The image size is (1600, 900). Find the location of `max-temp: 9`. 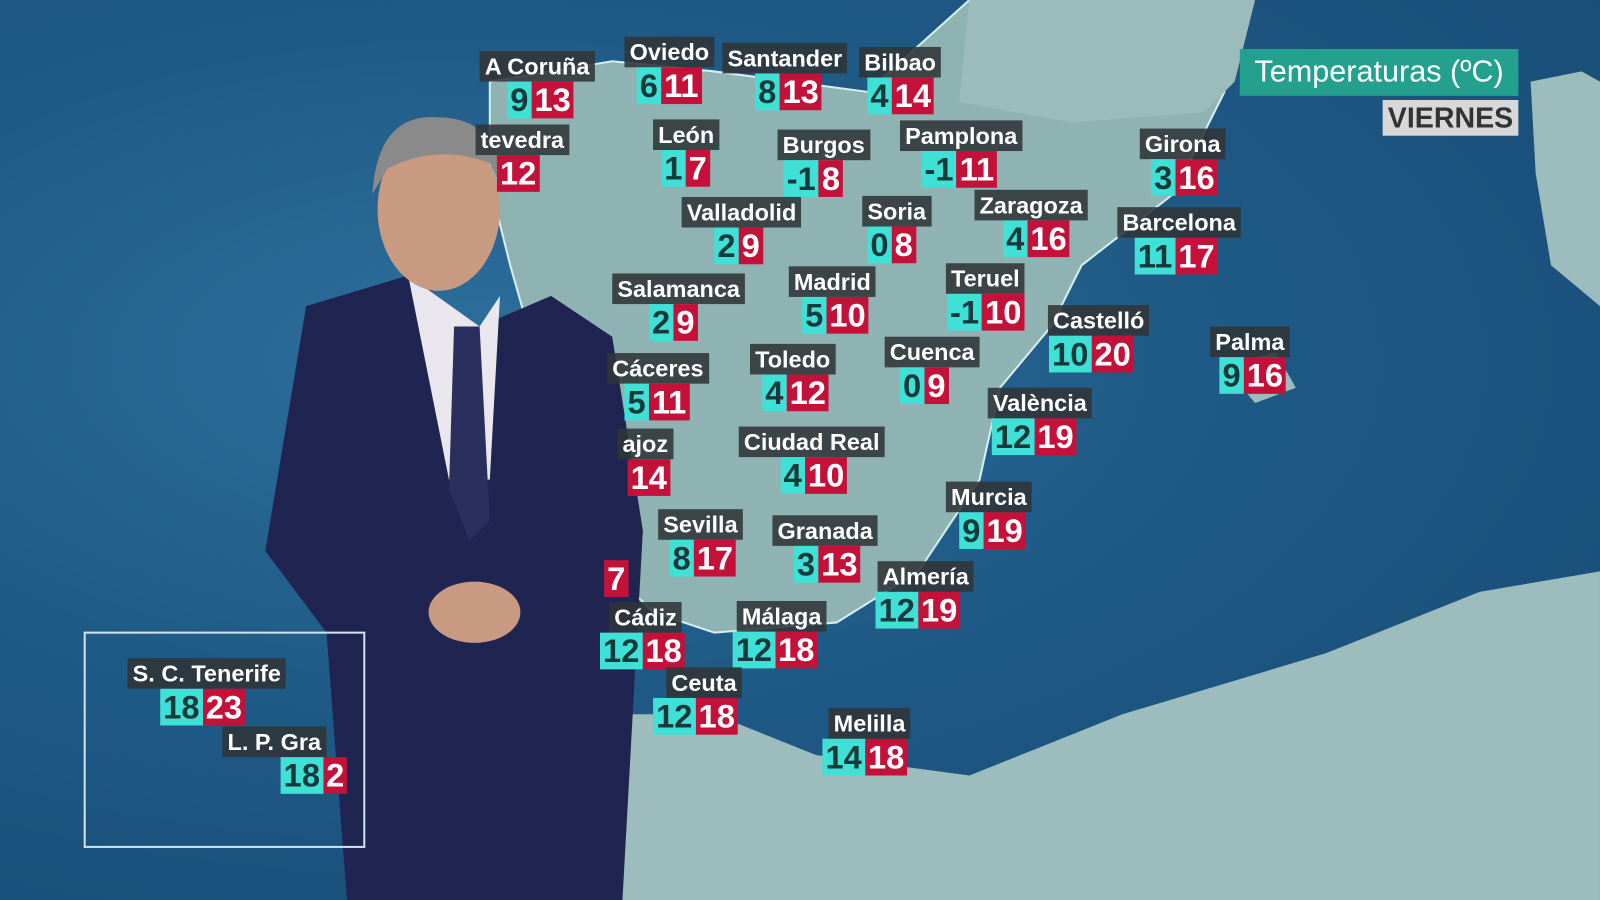

max-temp: 9 is located at coordinates (685, 322).